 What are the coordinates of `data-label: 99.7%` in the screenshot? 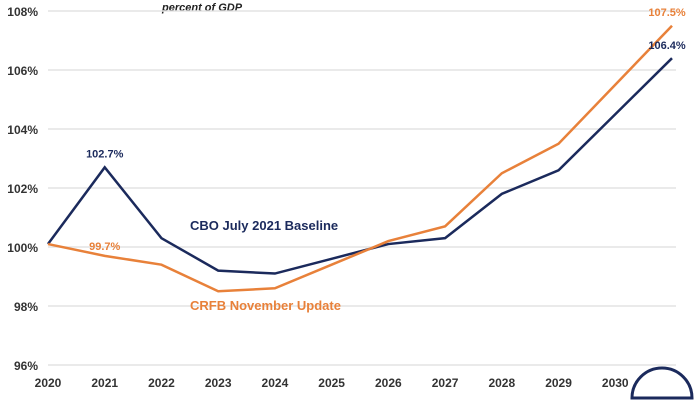 It's located at (104, 247).